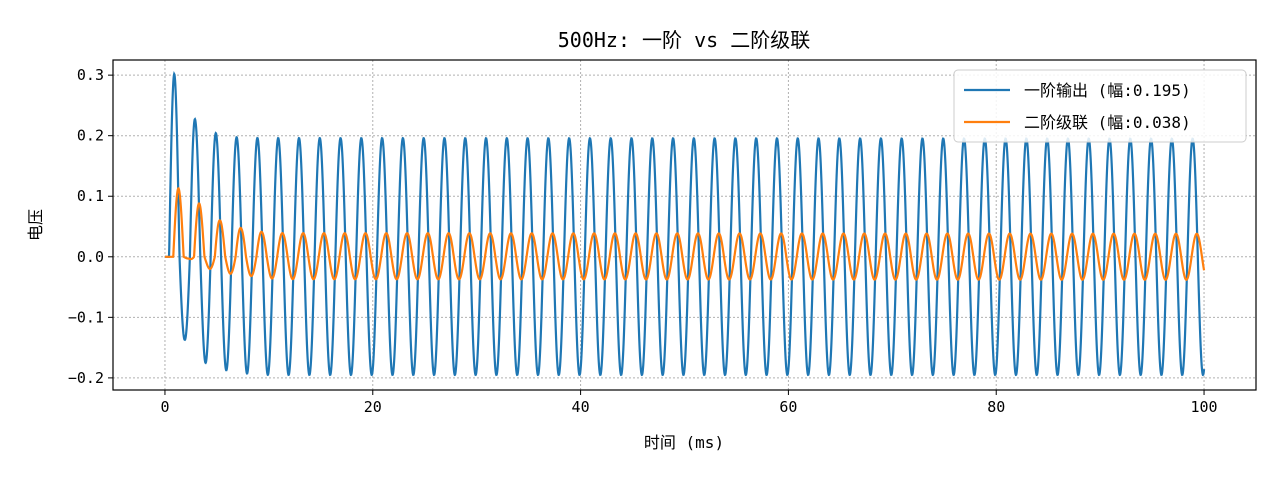  What do you see at coordinates (684, 442) in the screenshot?
I see `x-axis-title: 时间 (ms)` at bounding box center [684, 442].